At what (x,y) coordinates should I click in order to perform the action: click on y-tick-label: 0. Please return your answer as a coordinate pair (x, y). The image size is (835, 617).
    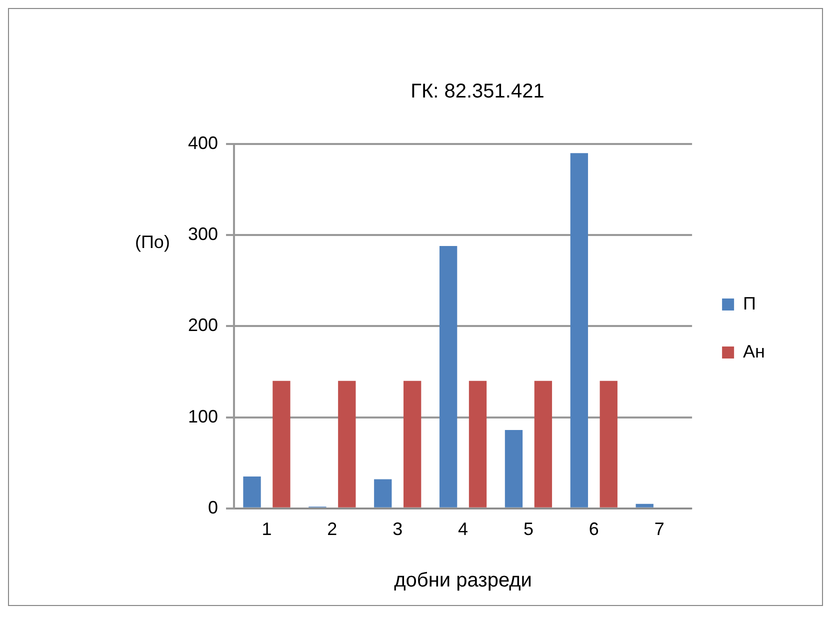
    Looking at the image, I should click on (213, 507).